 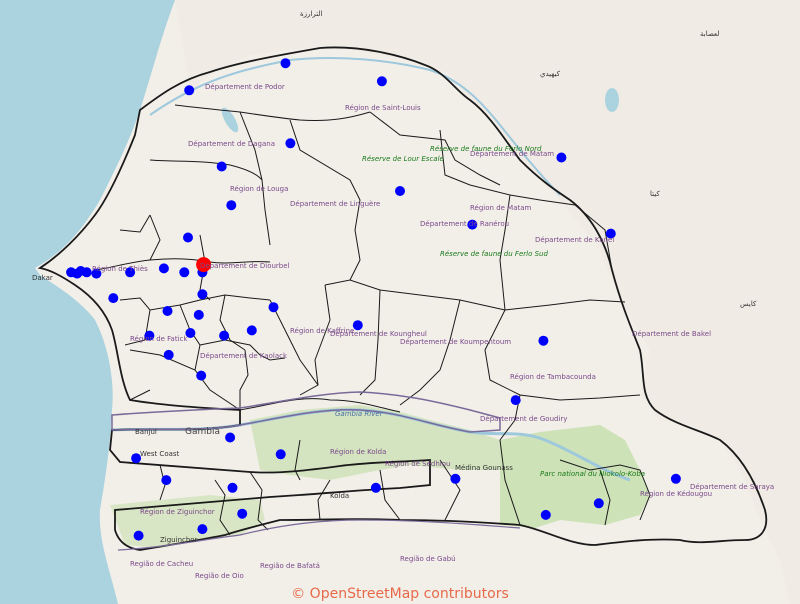 I want to click on label-region-kolda: Région de Kolda, so click(x=358, y=452).